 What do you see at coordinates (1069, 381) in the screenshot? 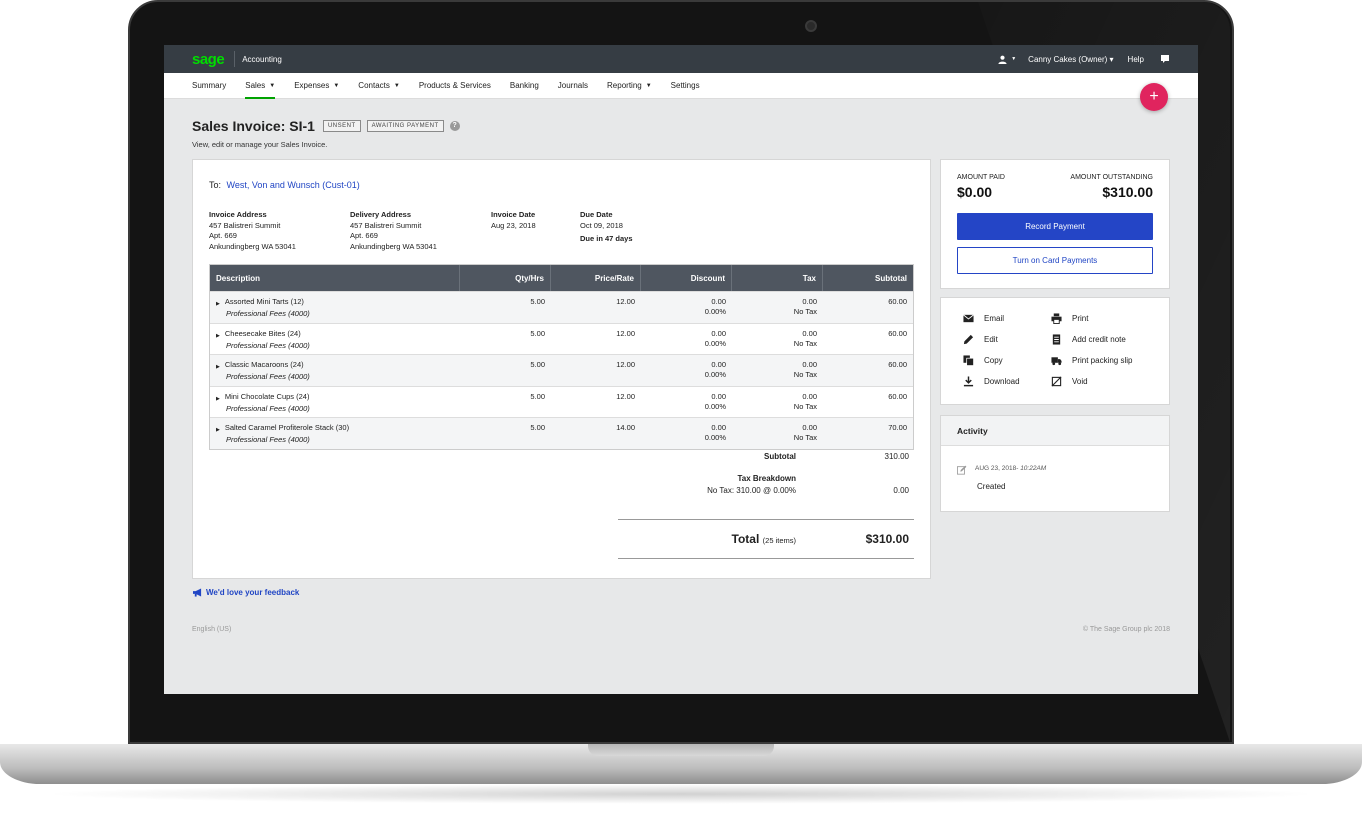
I see `void-action: Void` at bounding box center [1069, 381].